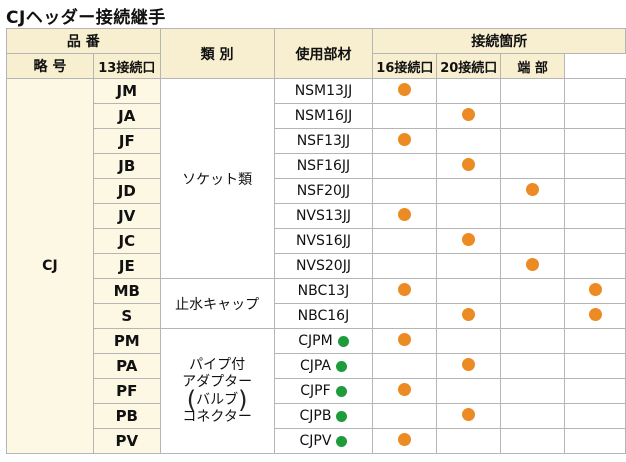 The width and height of the screenshot is (626, 462). I want to click on part-cell: CJPF, so click(323, 391).